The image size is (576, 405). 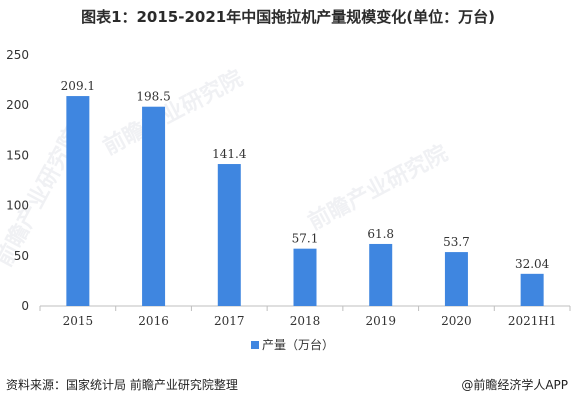 What do you see at coordinates (380, 234) in the screenshot?
I see `data-label: 61.8` at bounding box center [380, 234].